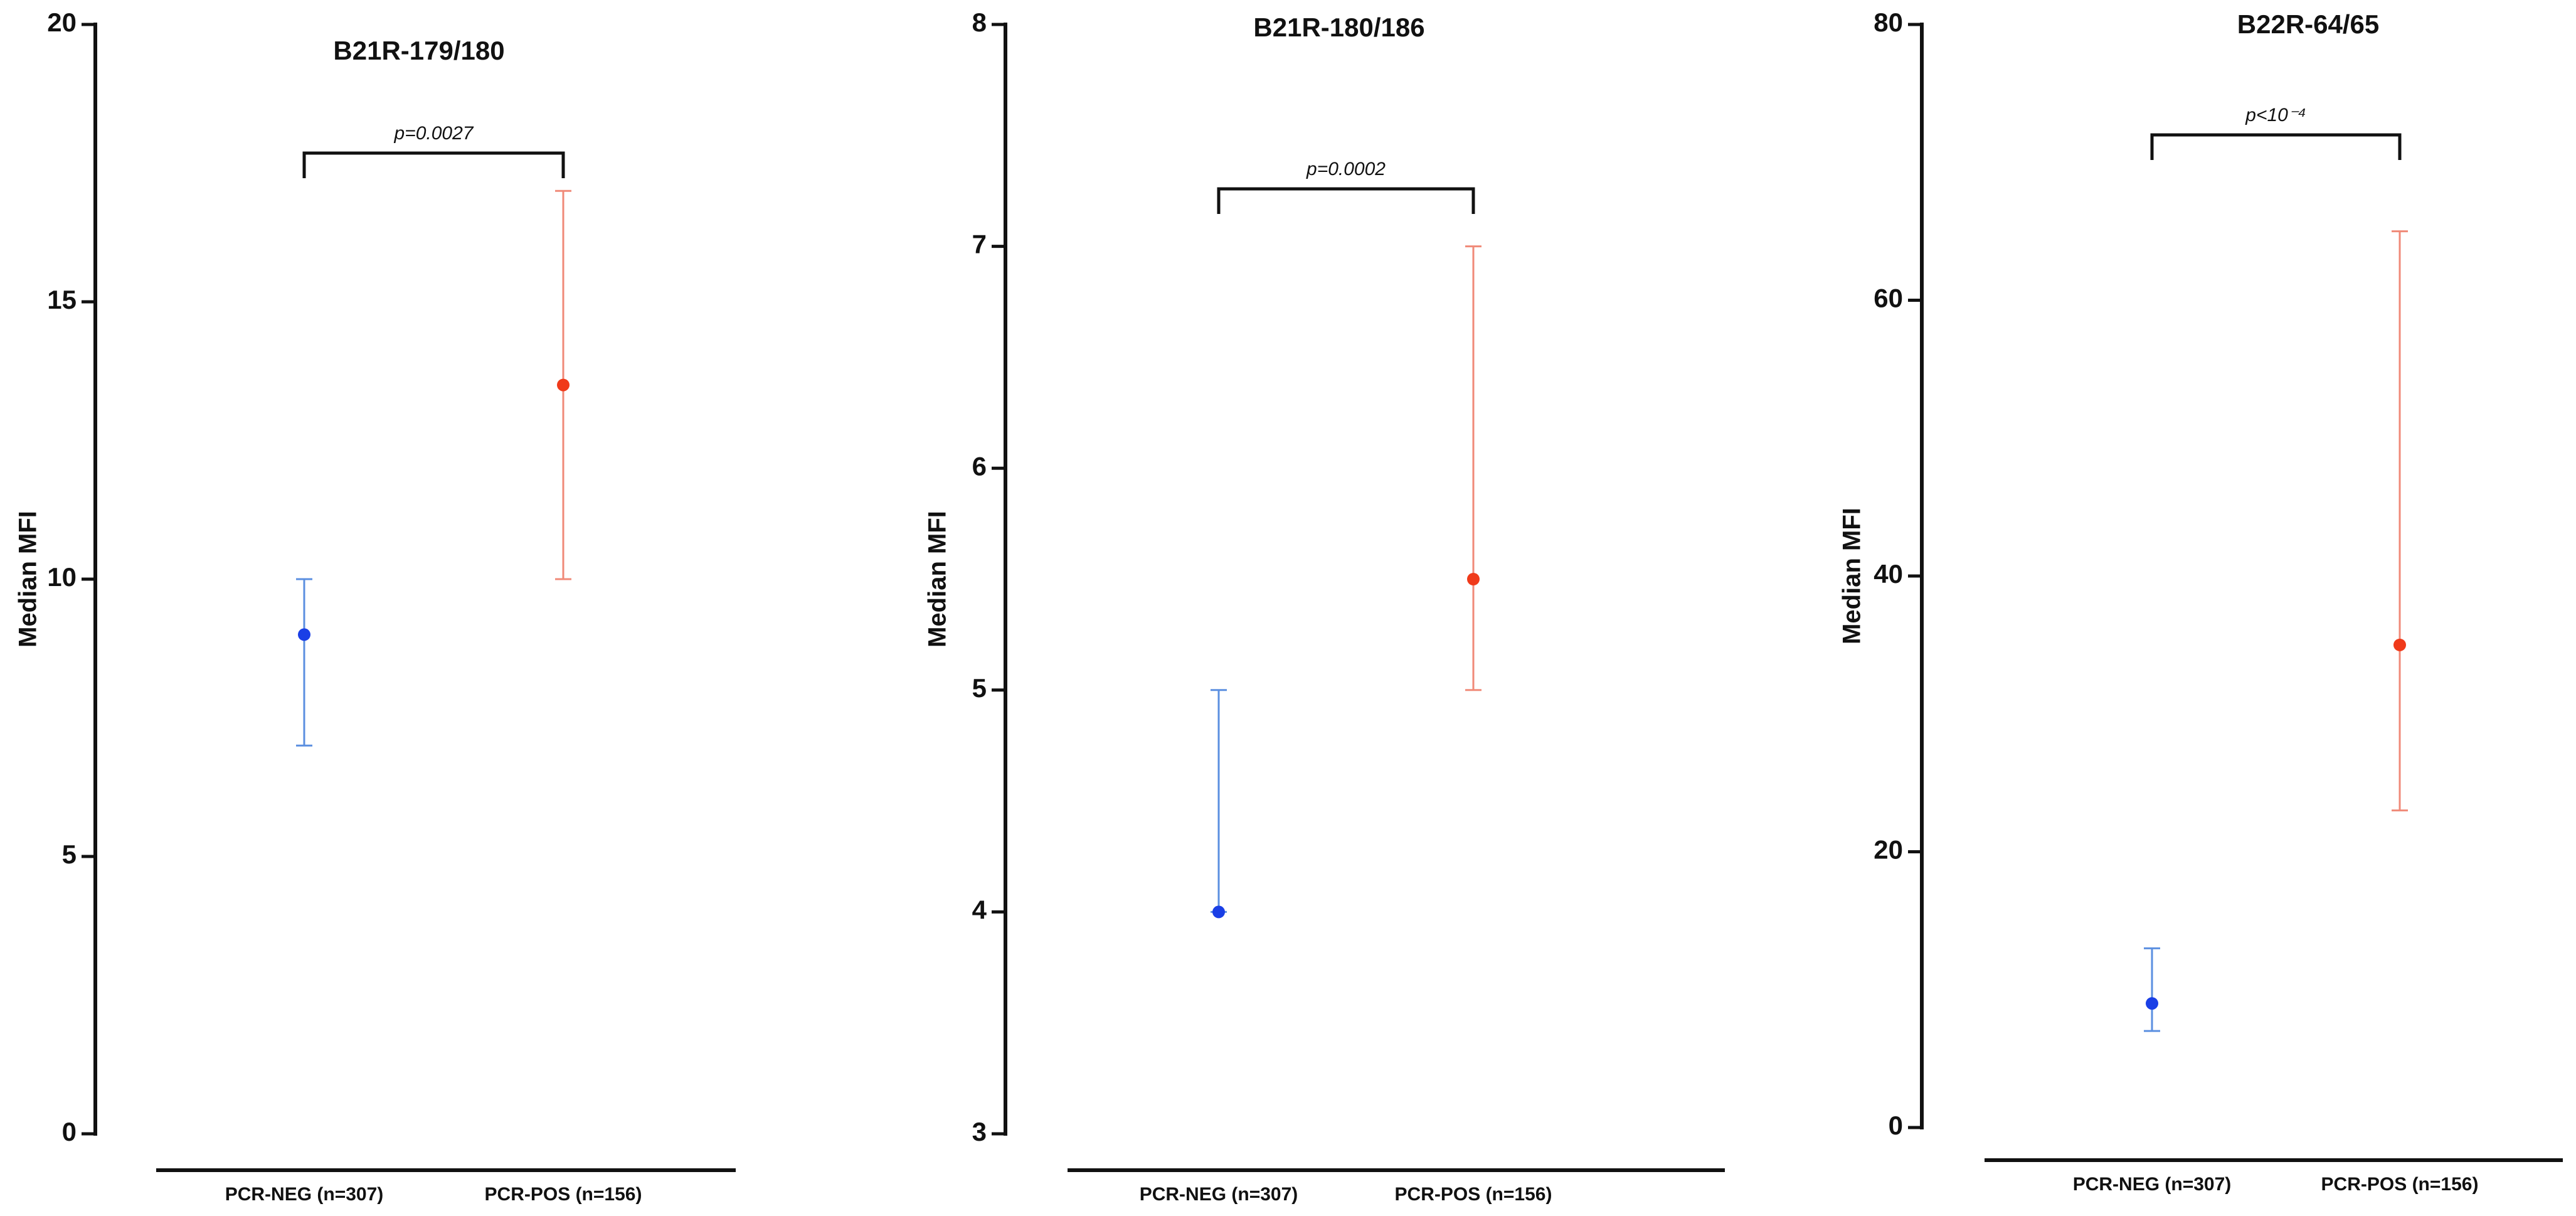  What do you see at coordinates (62, 299) in the screenshot?
I see `y-tick-label: 15` at bounding box center [62, 299].